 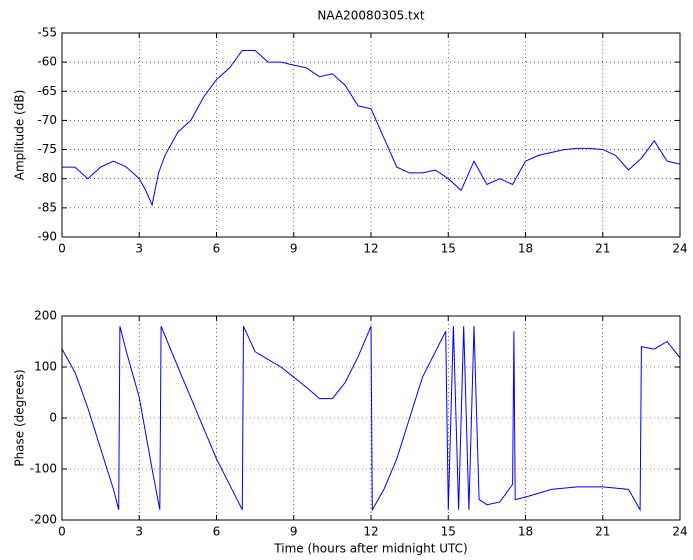 I want to click on chart-title: NAA20080305.txt, so click(x=370, y=16).